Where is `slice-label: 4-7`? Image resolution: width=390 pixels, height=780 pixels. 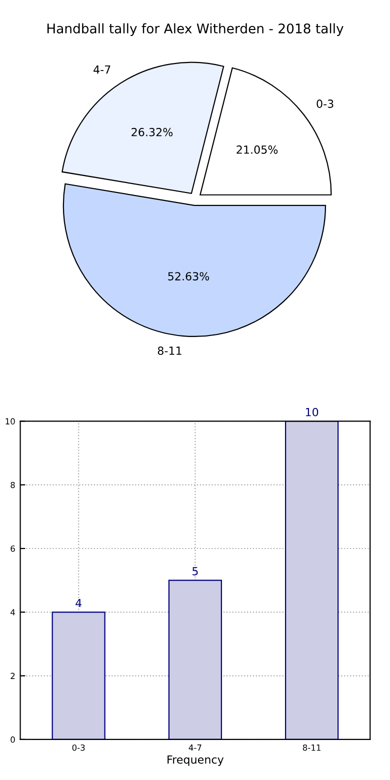
slice-label: 4-7 is located at coordinates (102, 70).